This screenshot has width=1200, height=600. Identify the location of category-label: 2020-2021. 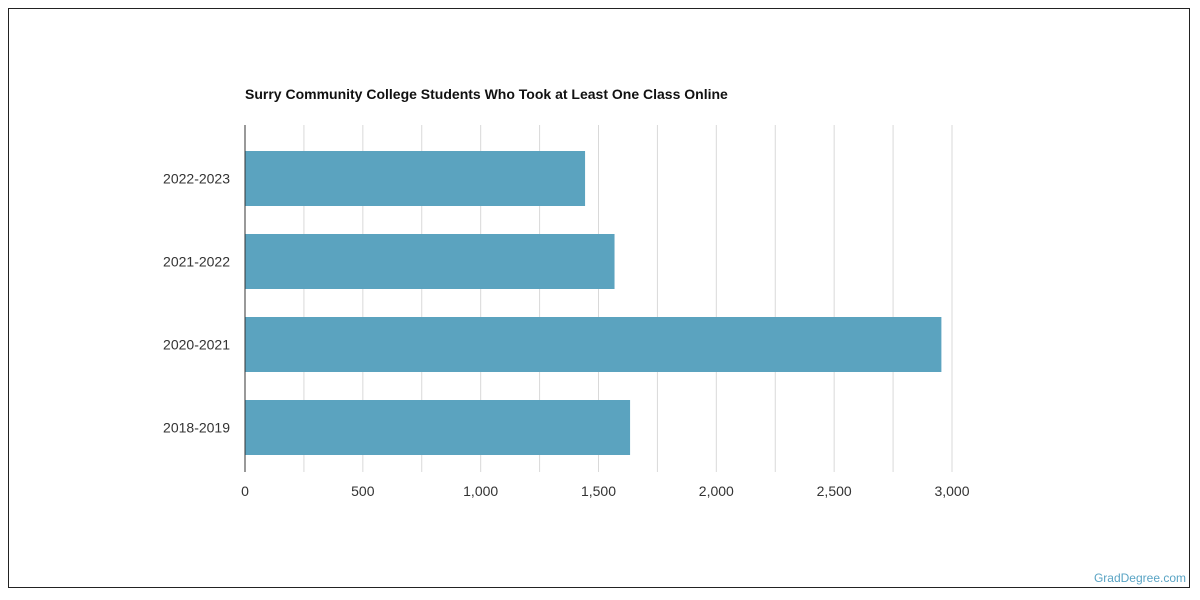
(196, 345).